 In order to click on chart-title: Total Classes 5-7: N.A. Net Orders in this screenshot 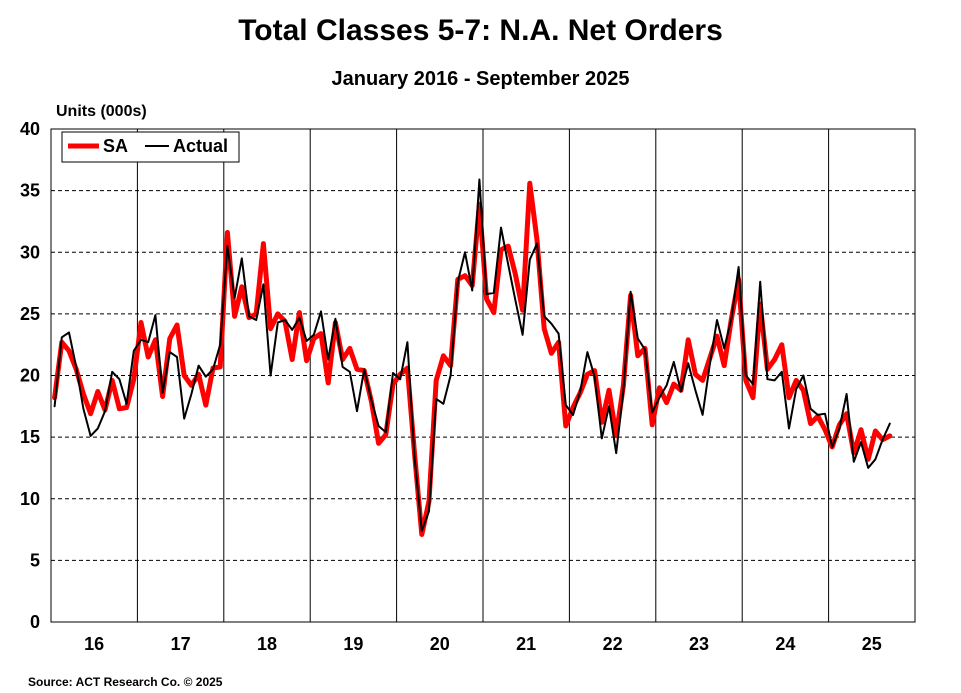, I will do `click(480, 30)`.